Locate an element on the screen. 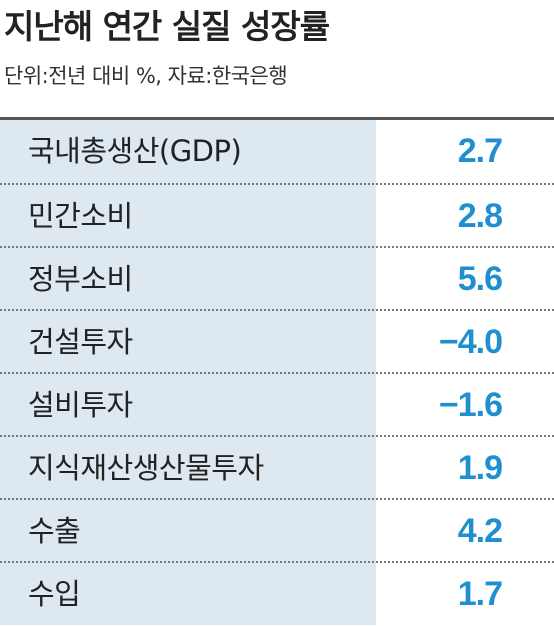  row-label: 정부소비 is located at coordinates (80, 279).